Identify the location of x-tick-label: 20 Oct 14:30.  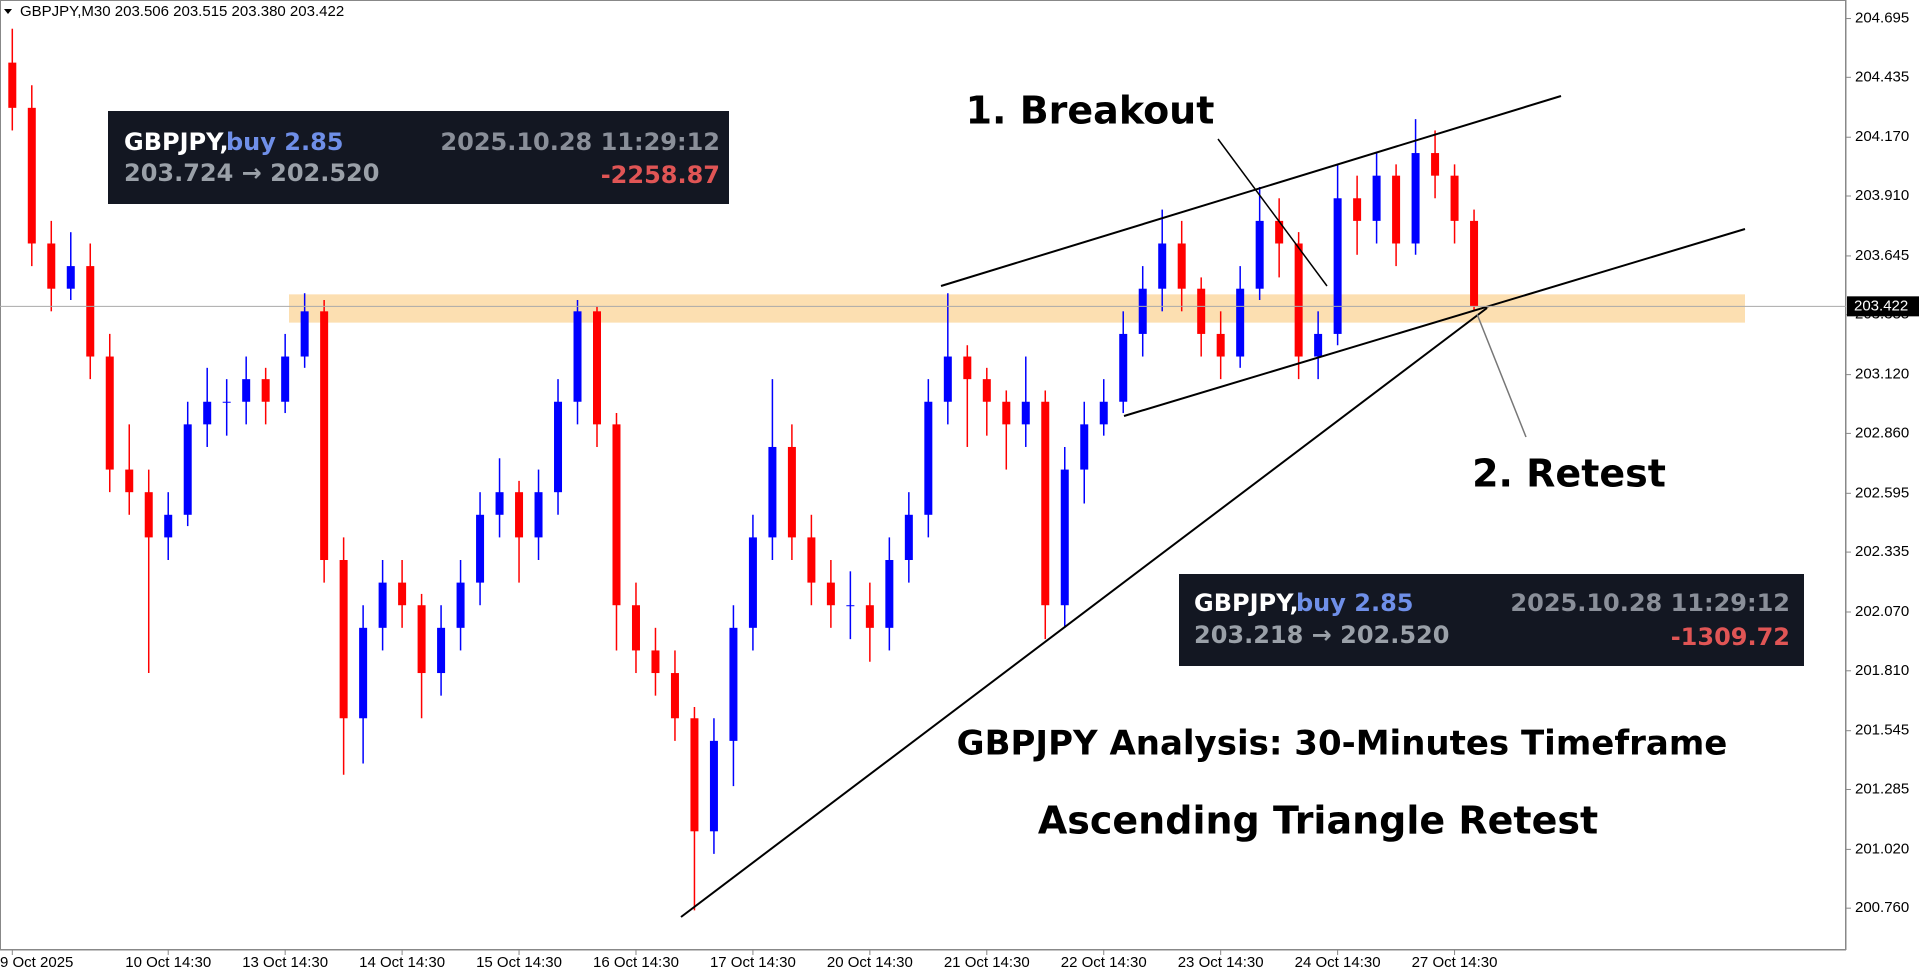
(870, 962).